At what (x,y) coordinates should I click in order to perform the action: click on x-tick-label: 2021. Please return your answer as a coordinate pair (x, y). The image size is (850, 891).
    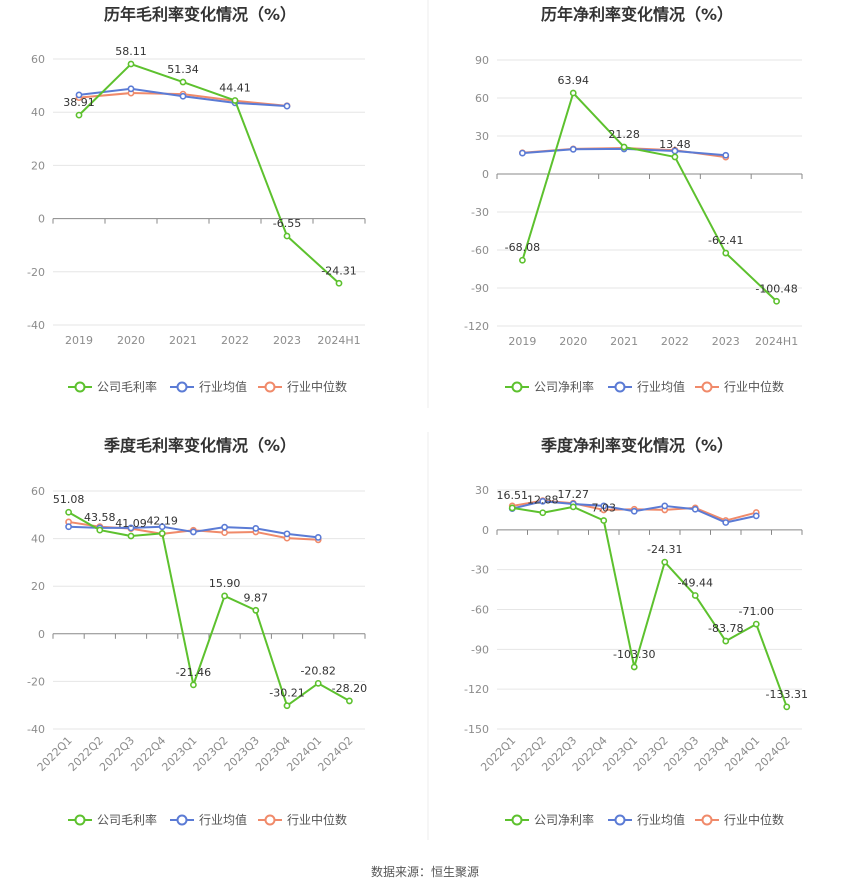
    Looking at the image, I should click on (183, 340).